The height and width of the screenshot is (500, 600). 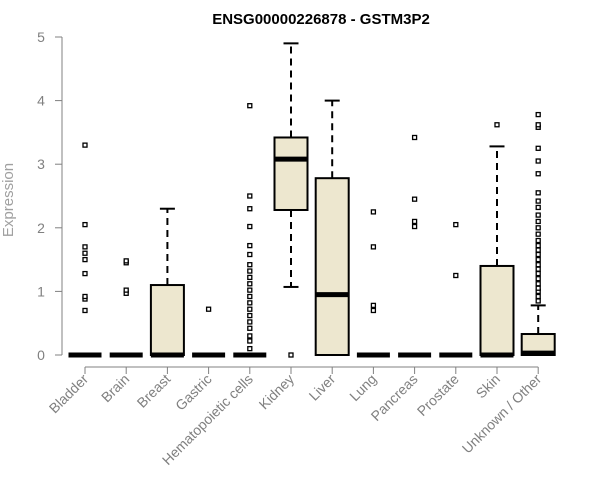 What do you see at coordinates (321, 19) in the screenshot?
I see `chart-title: ENSG00000226878 - GSTM3P2` at bounding box center [321, 19].